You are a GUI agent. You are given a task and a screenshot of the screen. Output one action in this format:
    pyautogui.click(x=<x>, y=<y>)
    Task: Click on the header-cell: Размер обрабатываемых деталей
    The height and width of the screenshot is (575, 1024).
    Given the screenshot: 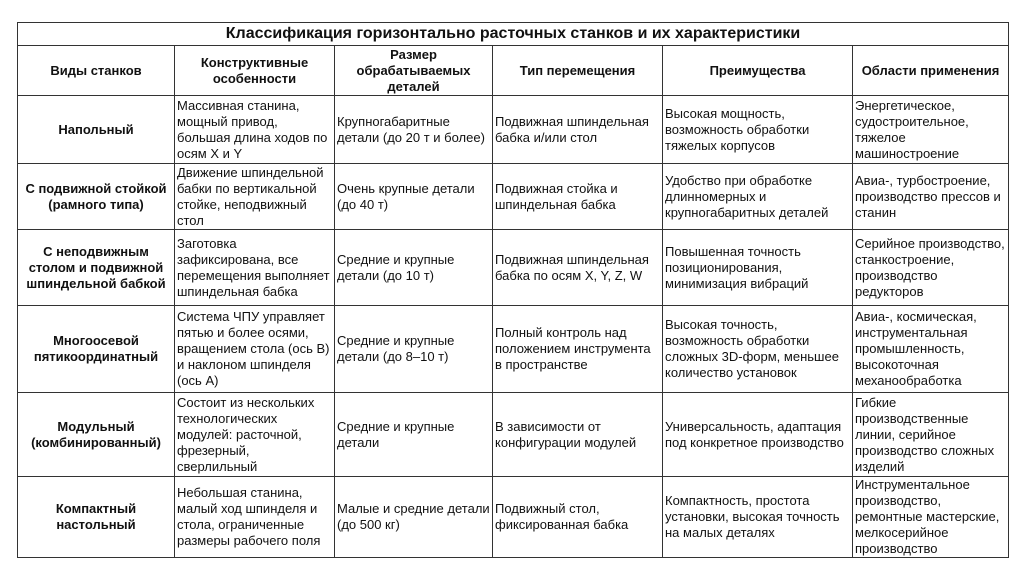 What is the action you would take?
    pyautogui.click(x=413, y=70)
    